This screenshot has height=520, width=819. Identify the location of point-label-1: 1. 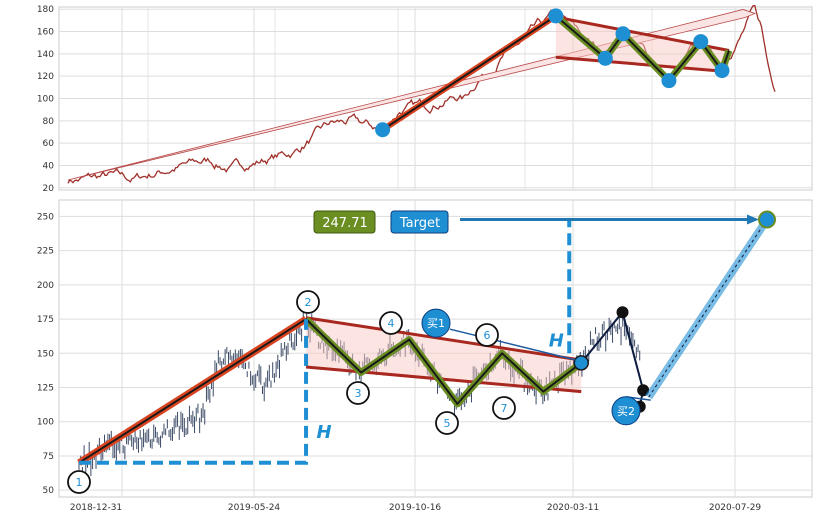
(79, 482).